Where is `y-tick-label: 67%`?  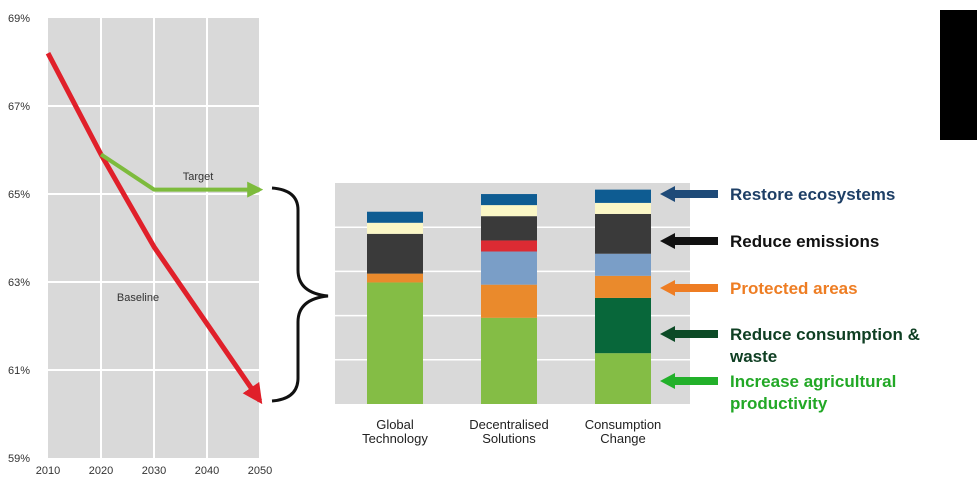
y-tick-label: 67% is located at coordinates (19, 107).